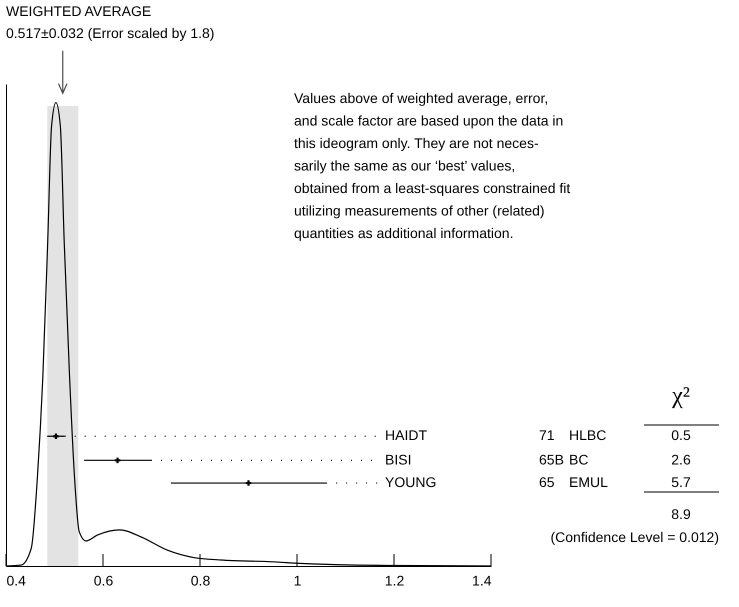  What do you see at coordinates (298, 580) in the screenshot?
I see `x-tick-label: 1` at bounding box center [298, 580].